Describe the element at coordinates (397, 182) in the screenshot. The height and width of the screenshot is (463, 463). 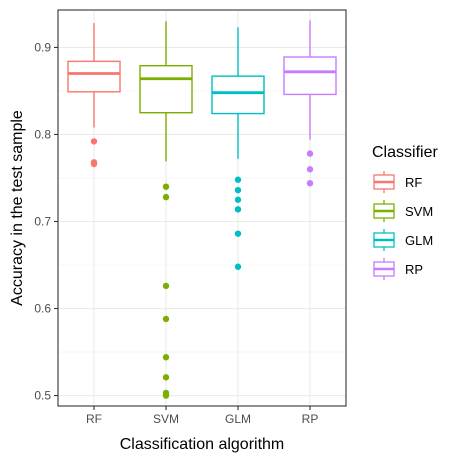
I see `legend-item-rf: RF` at that location.